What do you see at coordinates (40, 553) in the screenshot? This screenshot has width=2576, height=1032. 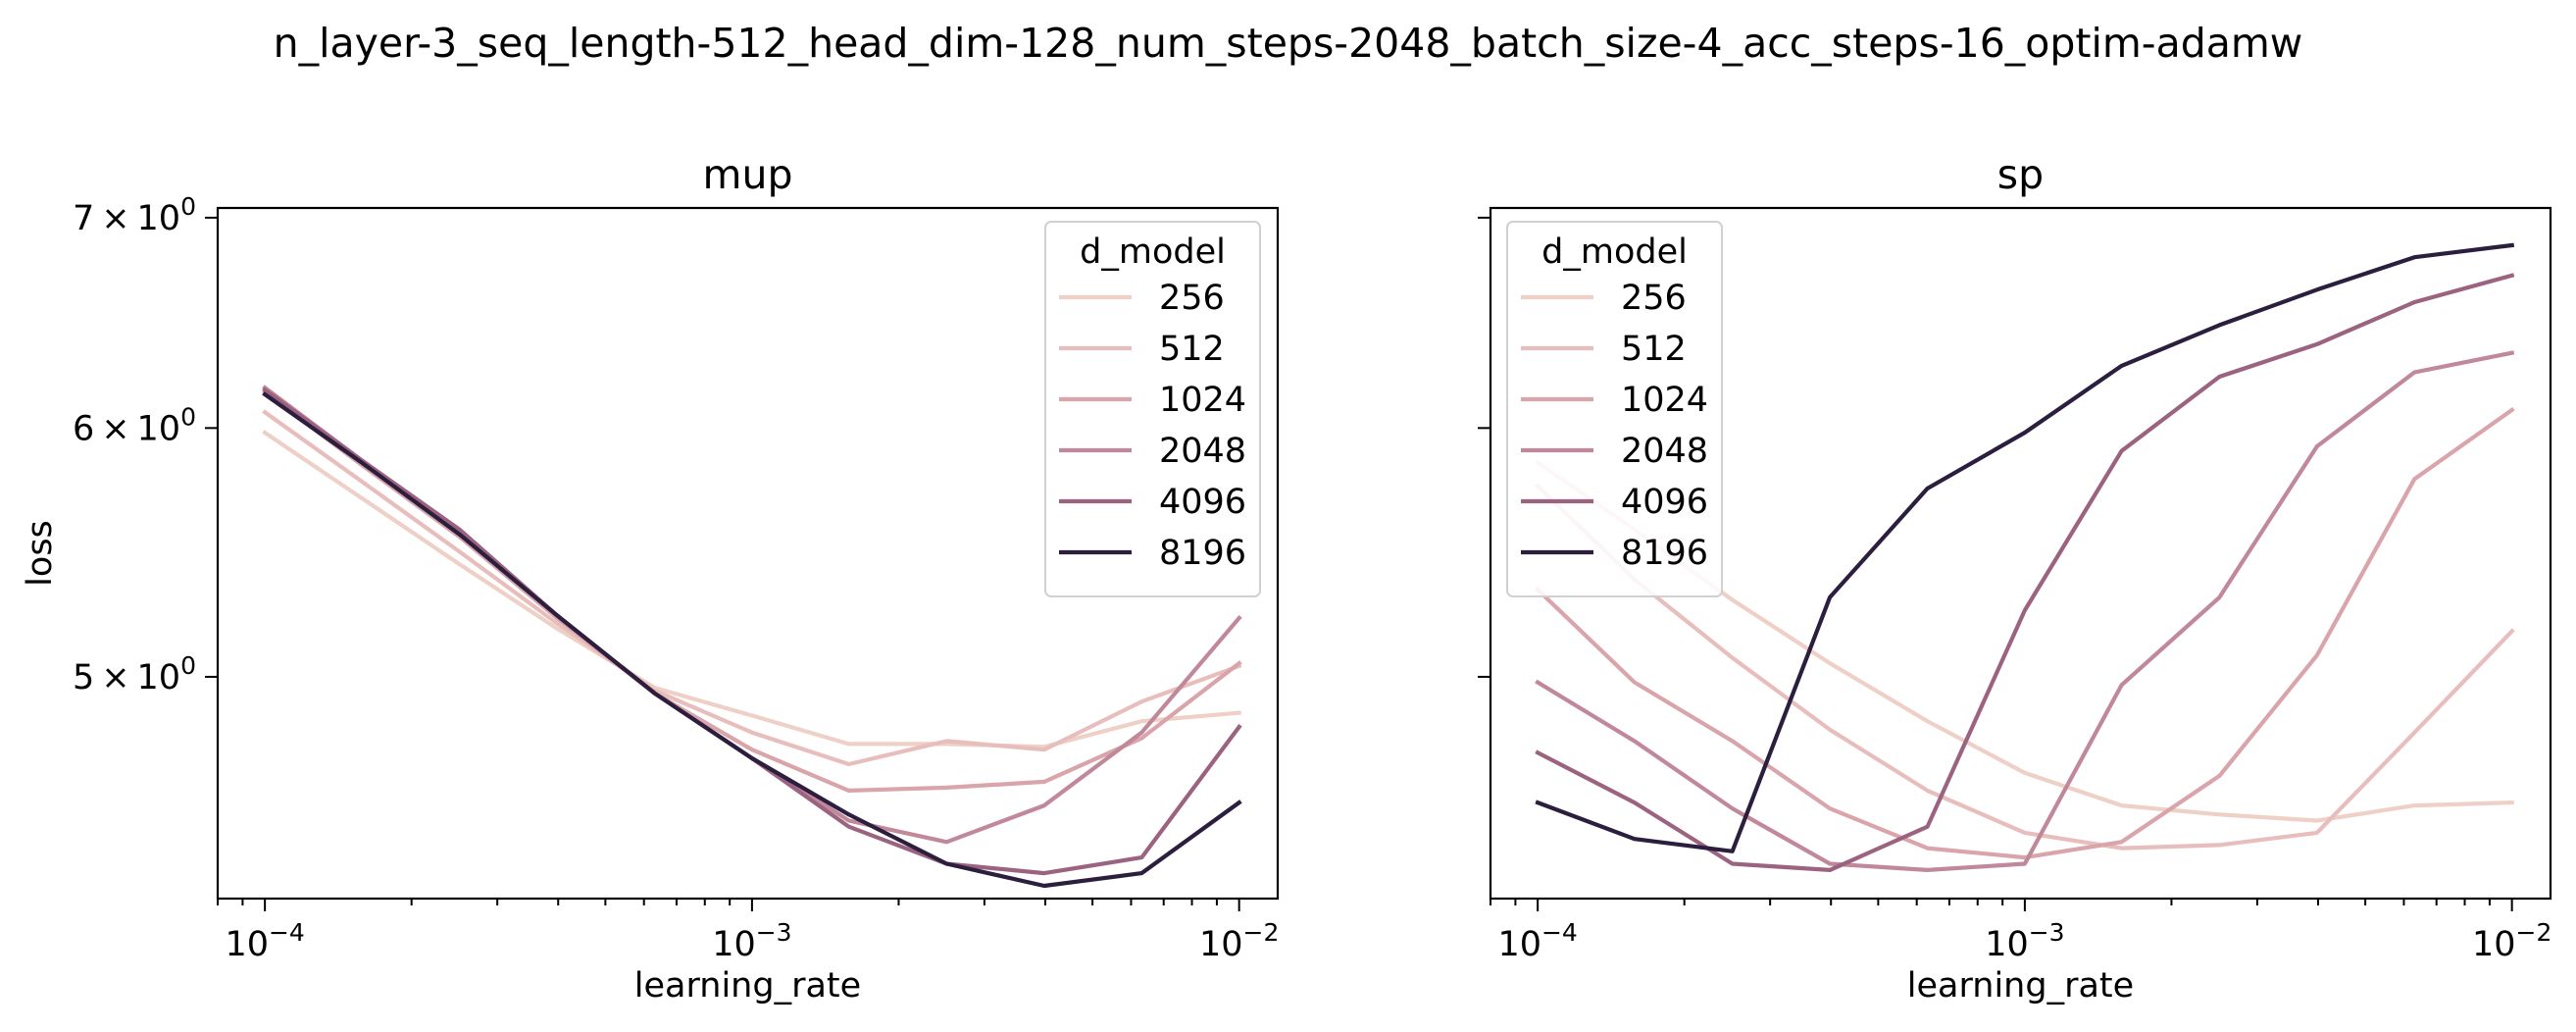 I see `y-axis-label: loss` at bounding box center [40, 553].